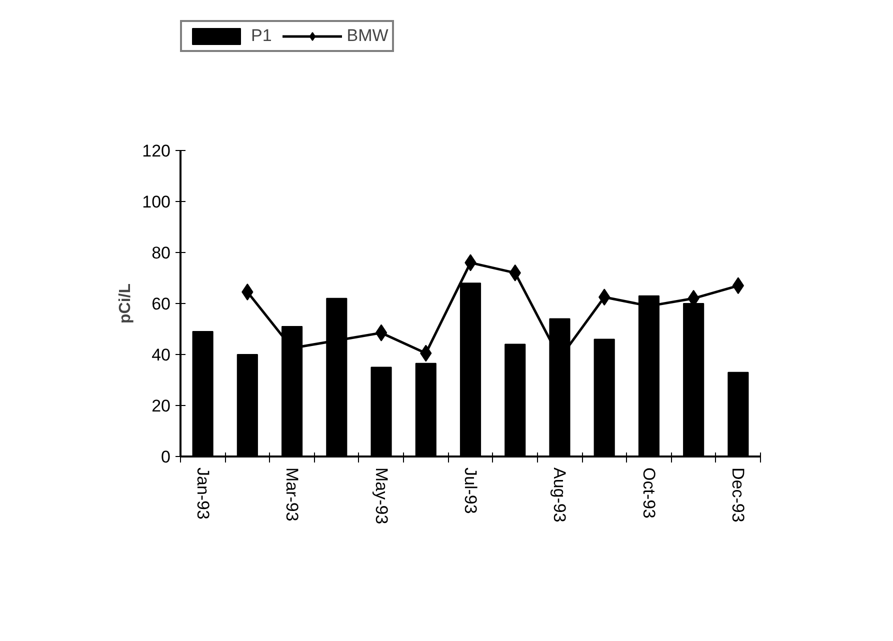 The height and width of the screenshot is (641, 893). I want to click on y-tick-label: 0, so click(166, 457).